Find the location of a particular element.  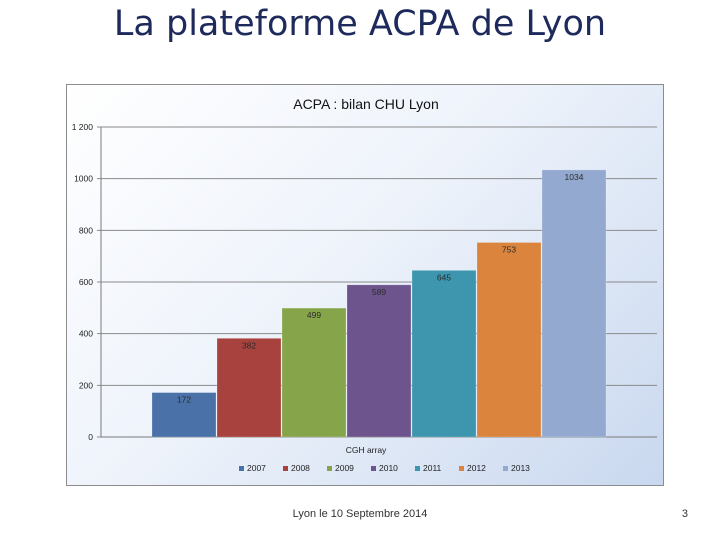

data-label: 645 is located at coordinates (444, 277).